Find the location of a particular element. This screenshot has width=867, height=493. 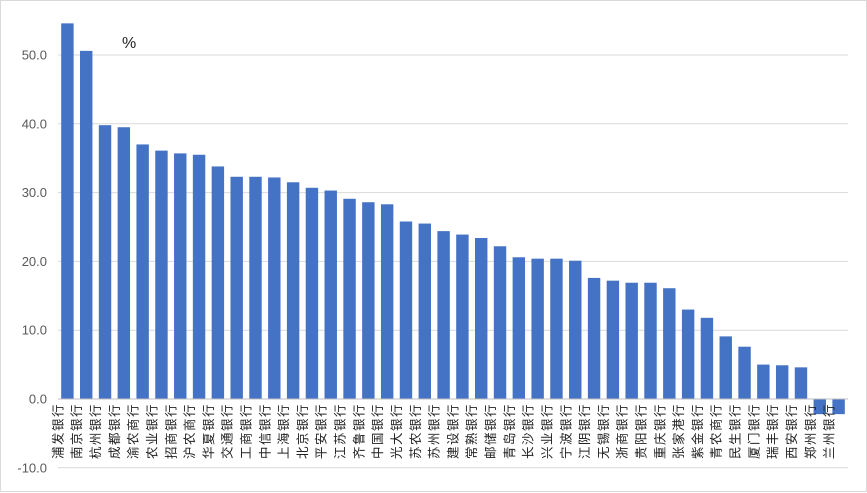

x-category-label: 贵阳银行 is located at coordinates (641, 431).